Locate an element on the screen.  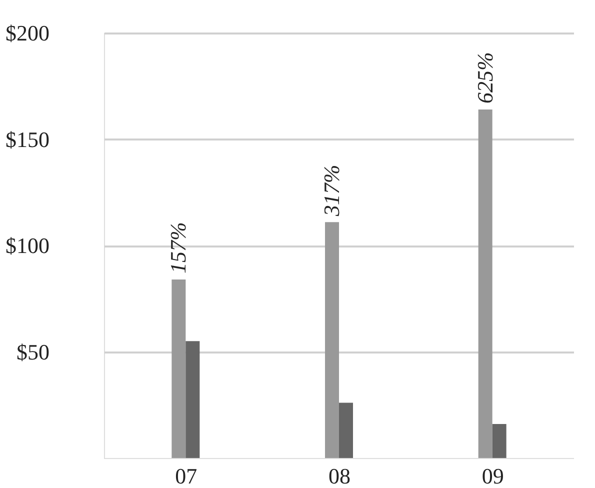
y-tick-label: $200 is located at coordinates (28, 33).